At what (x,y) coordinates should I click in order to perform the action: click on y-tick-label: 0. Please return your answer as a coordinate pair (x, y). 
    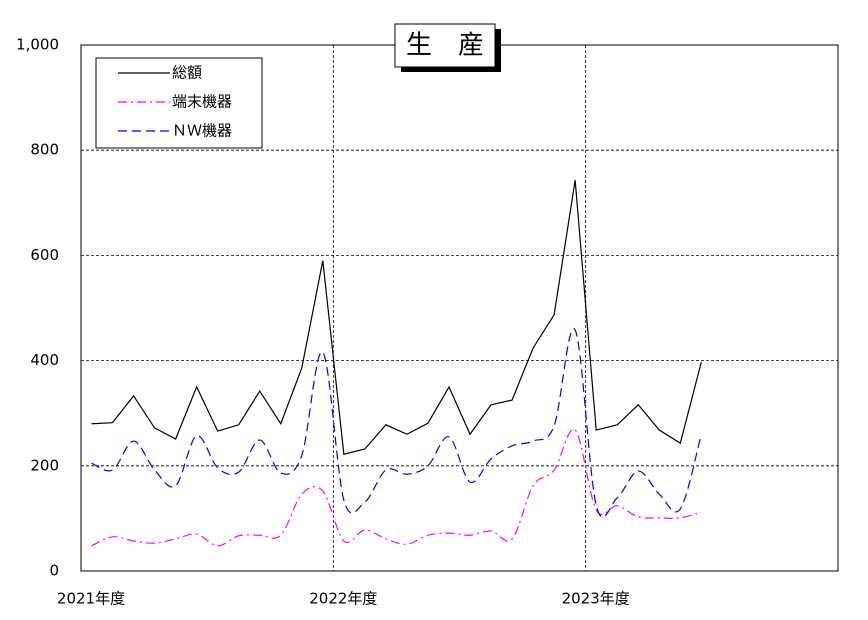
    Looking at the image, I should click on (54, 571).